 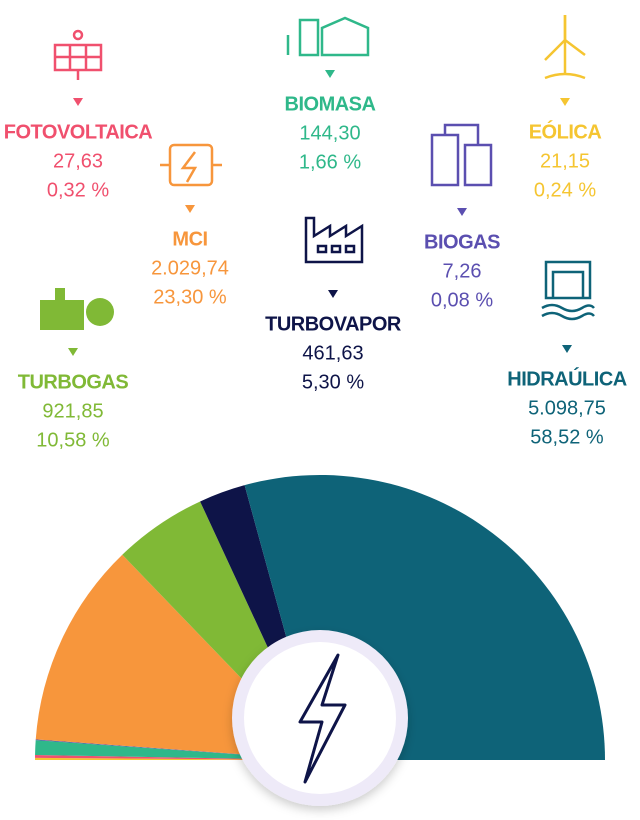 I want to click on category-name: BIOGAS, so click(x=462, y=242).